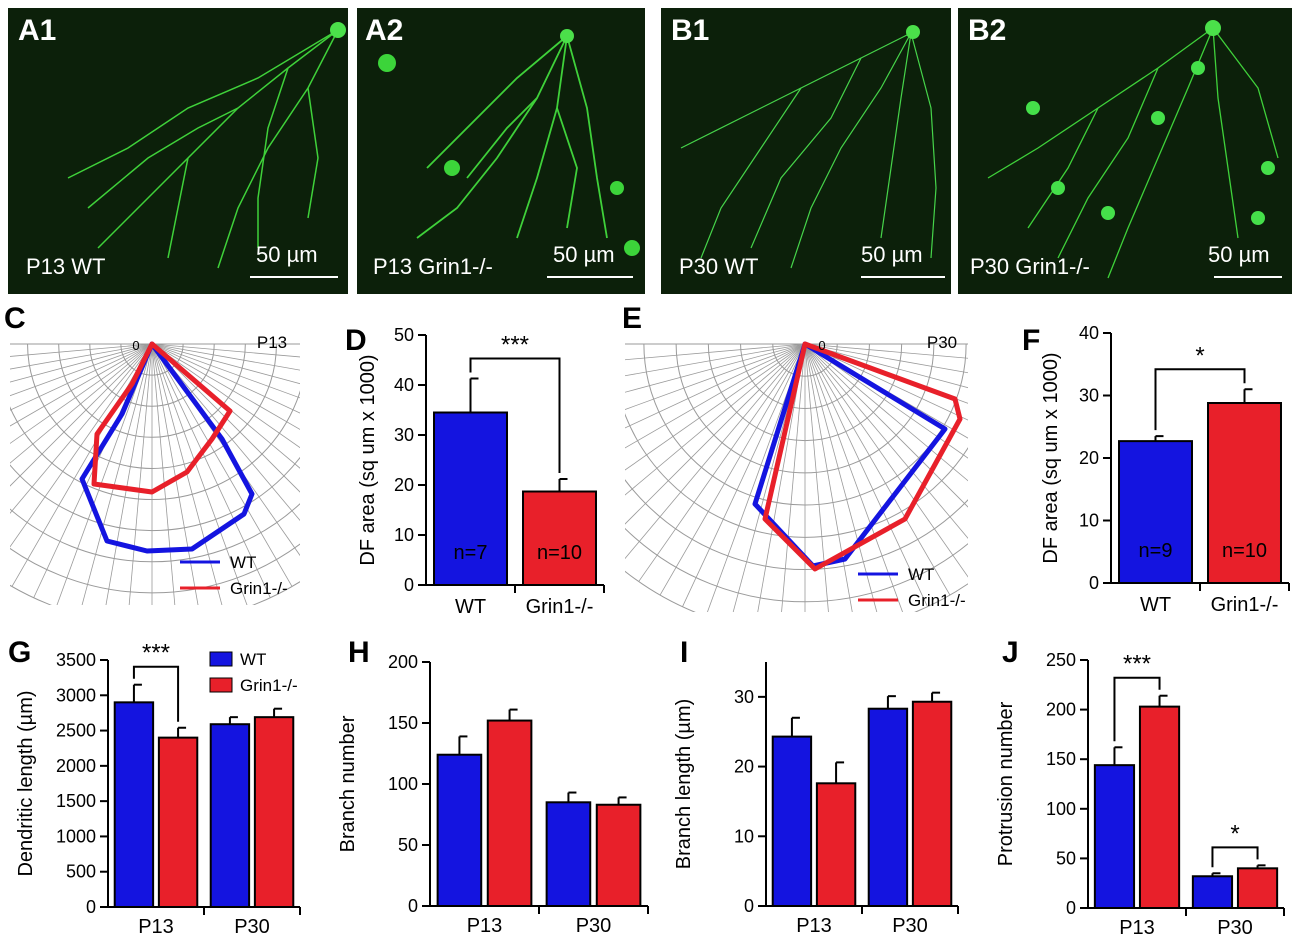 This screenshot has height=940, width=1300. What do you see at coordinates (1089, 333) in the screenshot?
I see `y-tick-label-F: 40` at bounding box center [1089, 333].